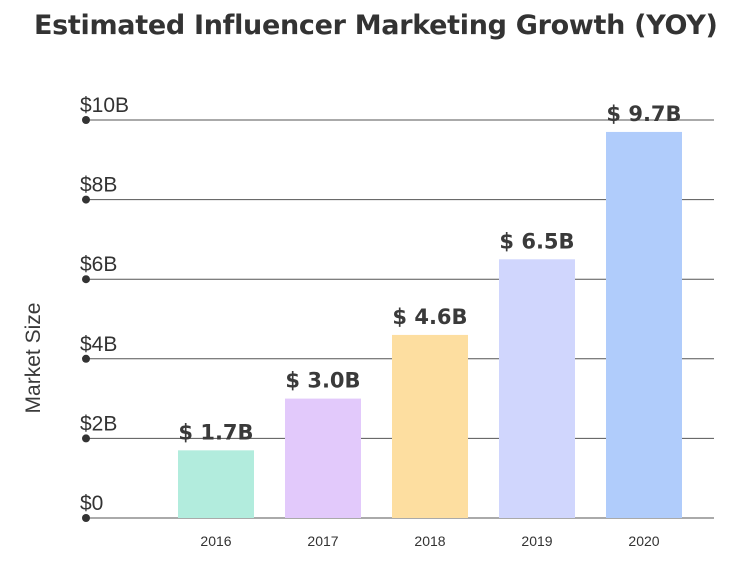  I want to click on y-tick-label: $2B, so click(98, 423).